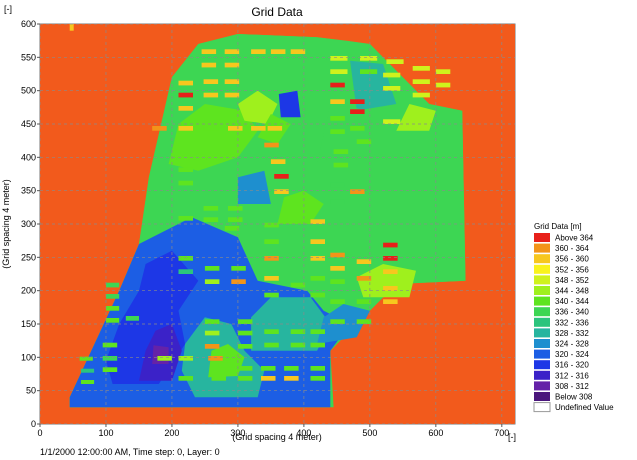 This screenshot has height=460, width=637. Describe the element at coordinates (574, 397) in the screenshot. I see `legend-label: Below 308` at that location.